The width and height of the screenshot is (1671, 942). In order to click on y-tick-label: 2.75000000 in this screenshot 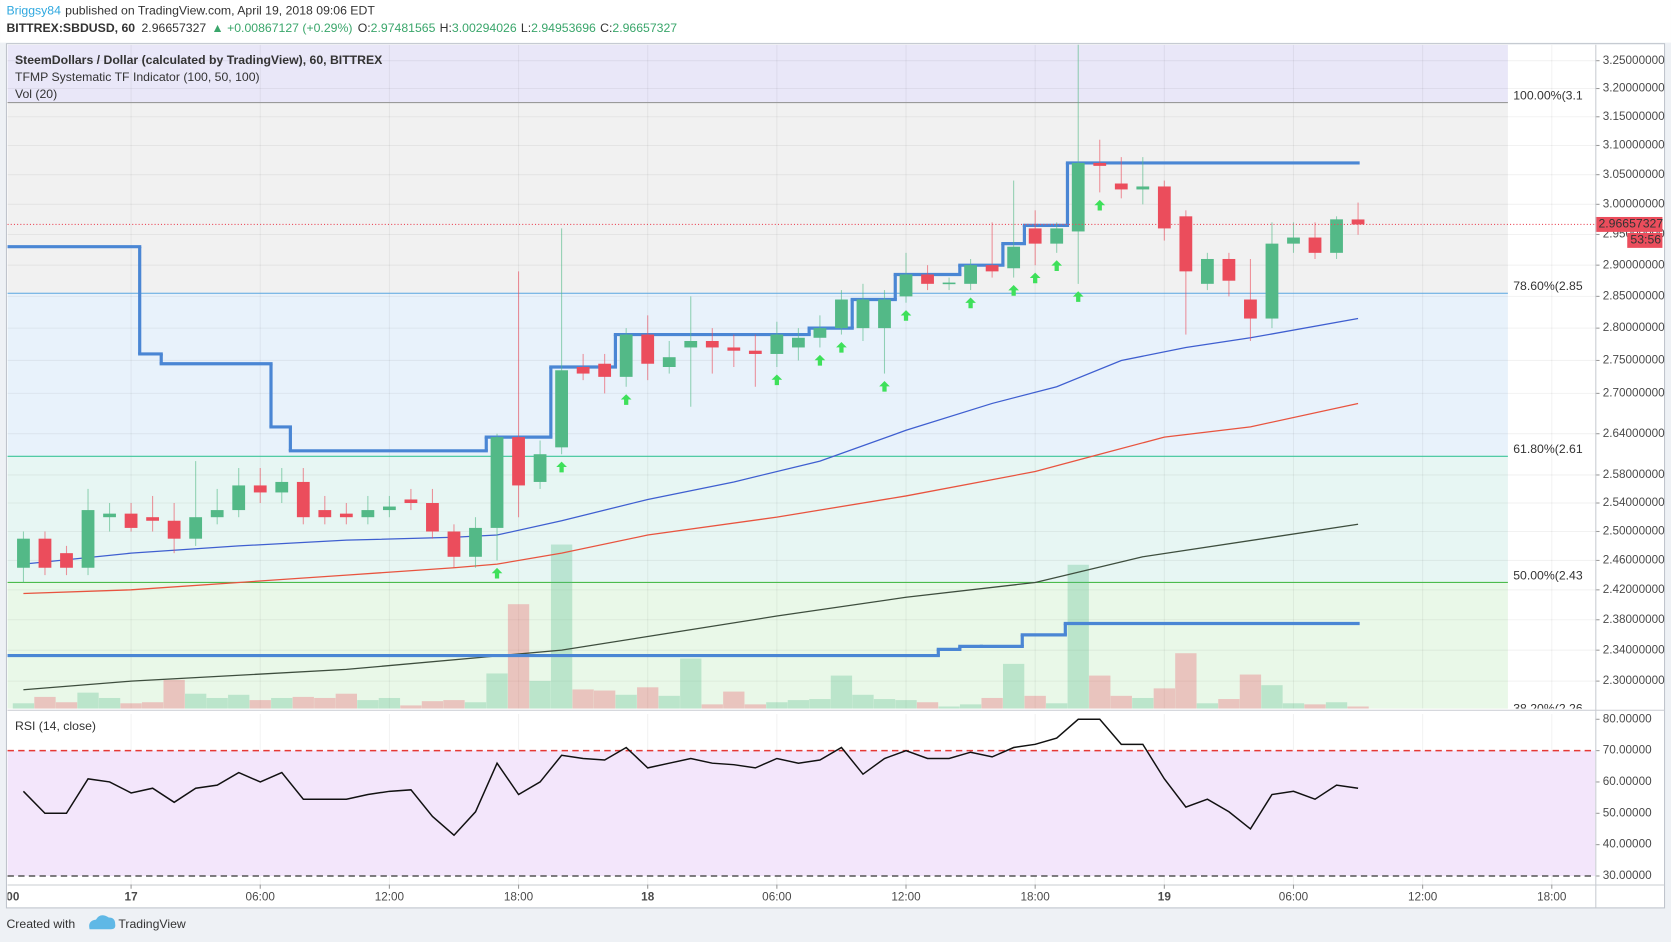, I will do `click(1634, 360)`.